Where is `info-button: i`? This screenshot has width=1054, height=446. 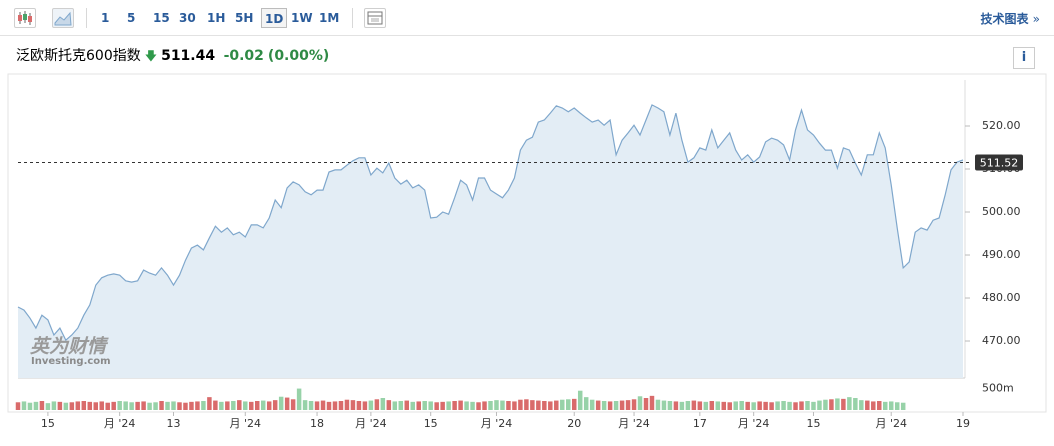 info-button: i is located at coordinates (1024, 58).